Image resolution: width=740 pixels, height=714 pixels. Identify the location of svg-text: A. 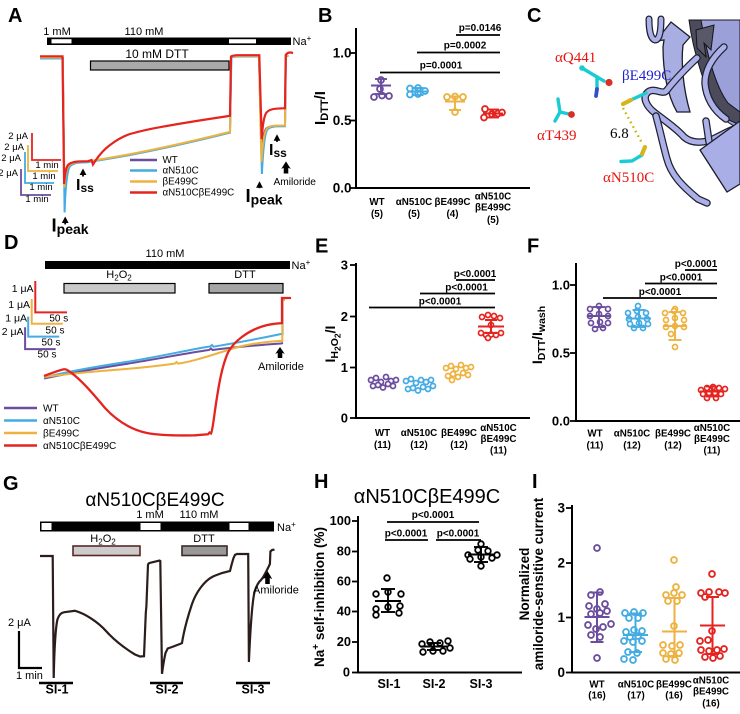
(15, 16).